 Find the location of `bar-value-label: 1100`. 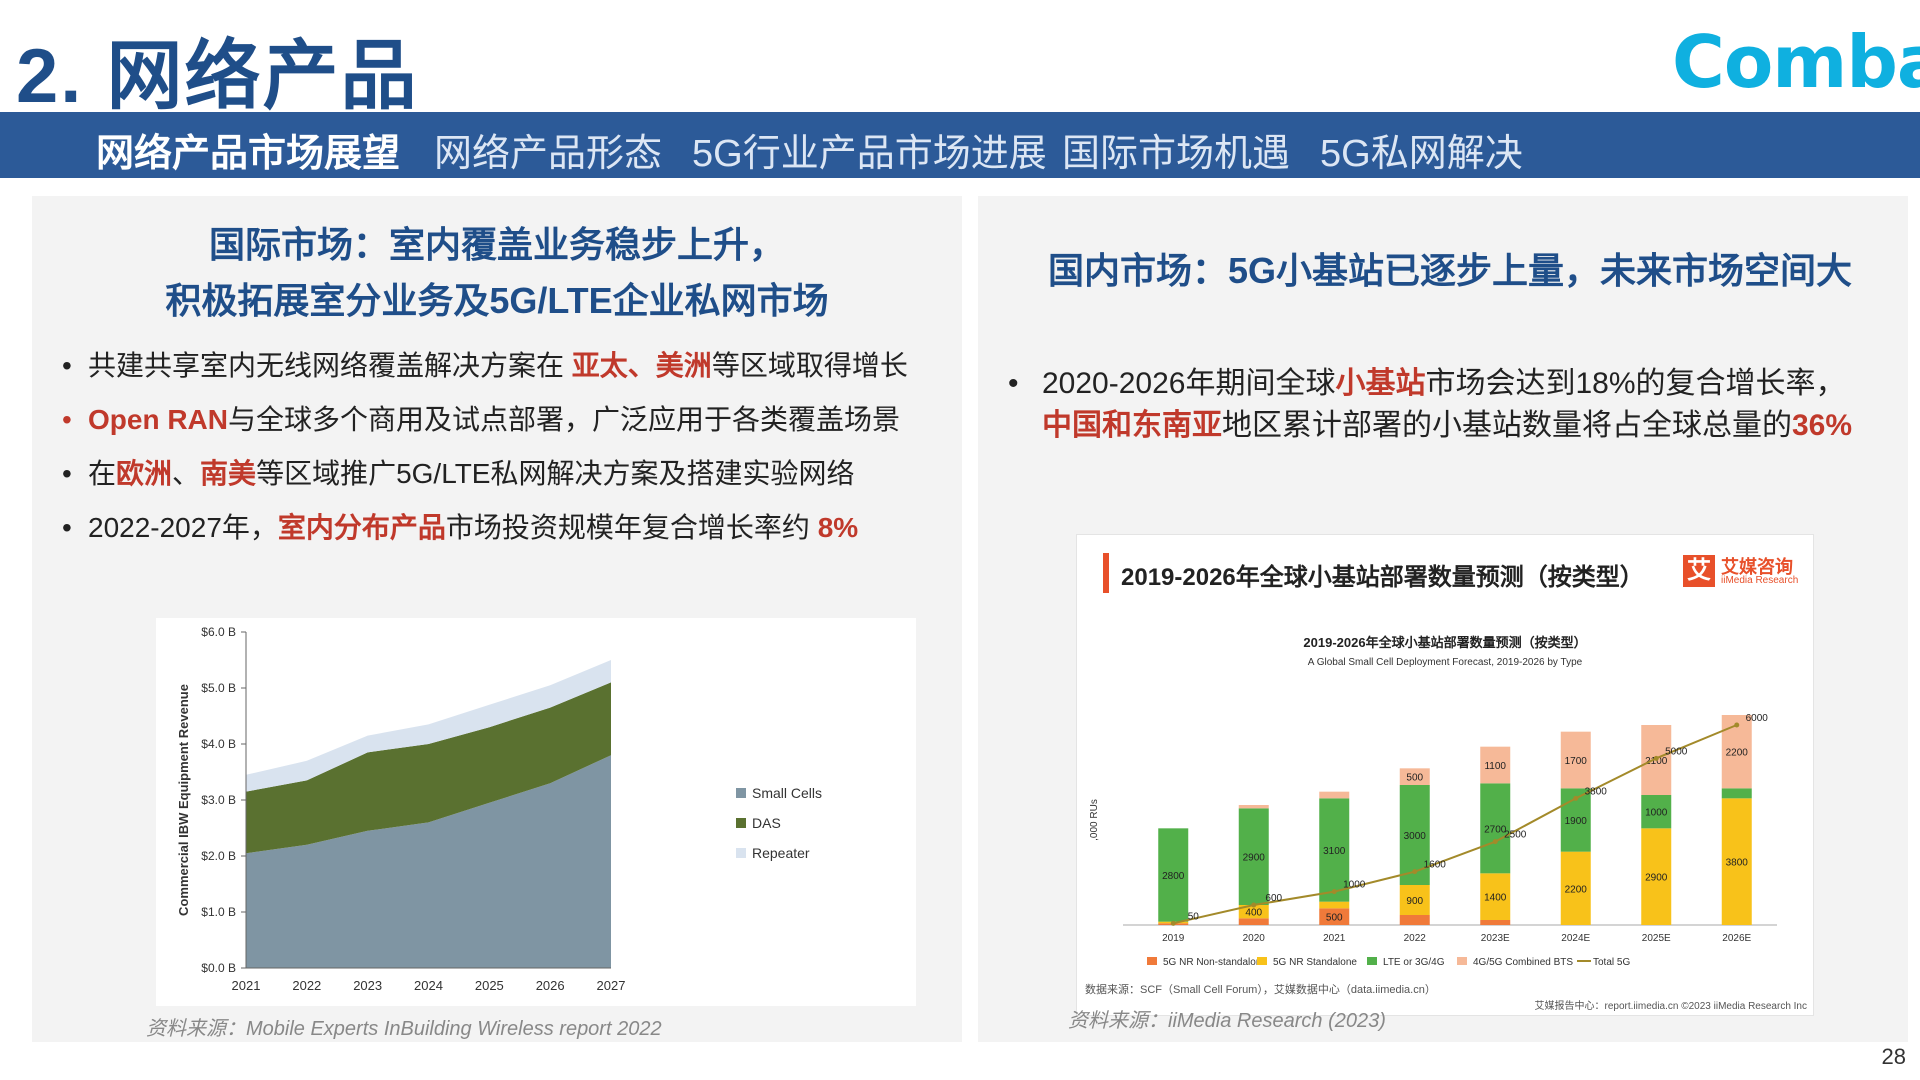

bar-value-label: 1100 is located at coordinates (1495, 766).